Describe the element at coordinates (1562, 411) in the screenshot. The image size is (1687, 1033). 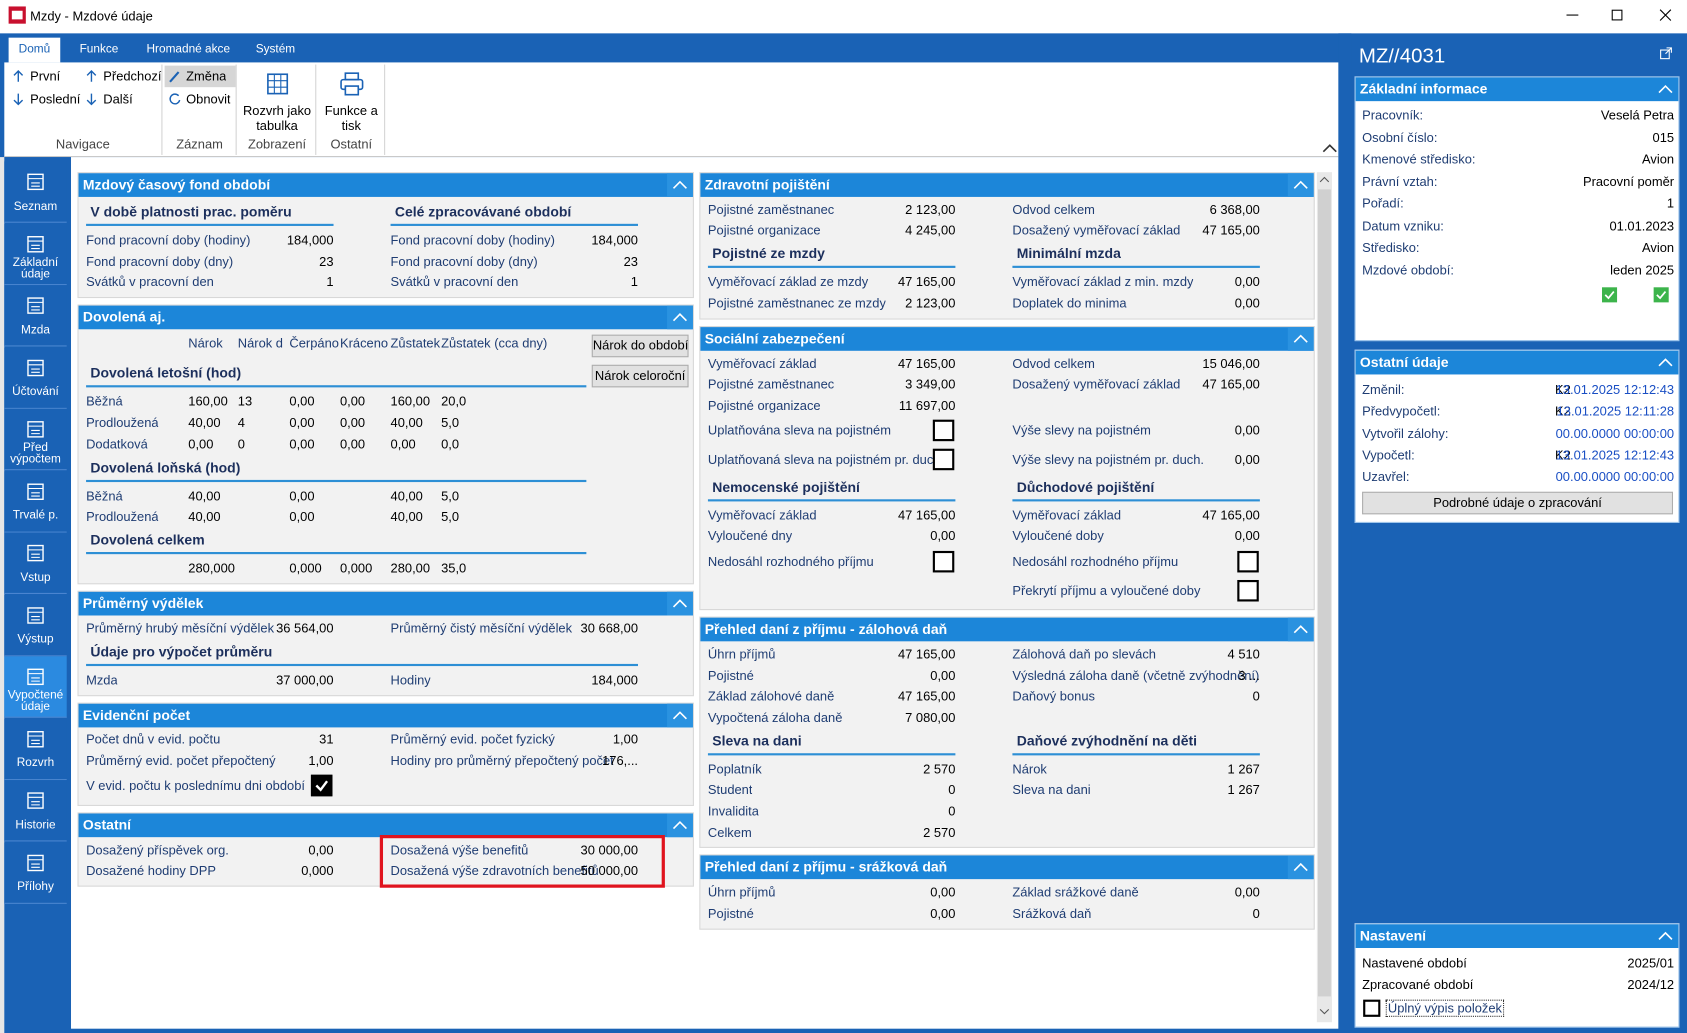
I see `info-user: K2` at that location.